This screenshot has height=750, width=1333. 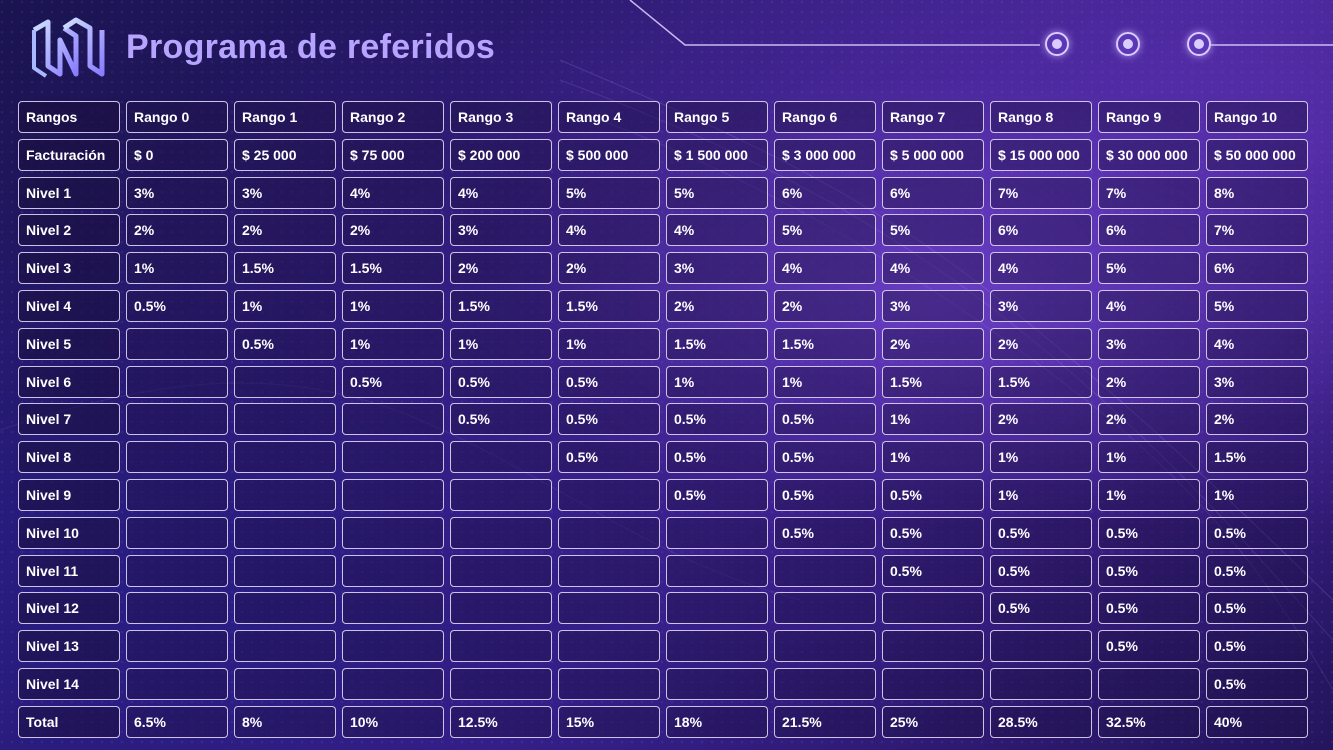 I want to click on table-header-rank: Rango 8, so click(x=1041, y=117).